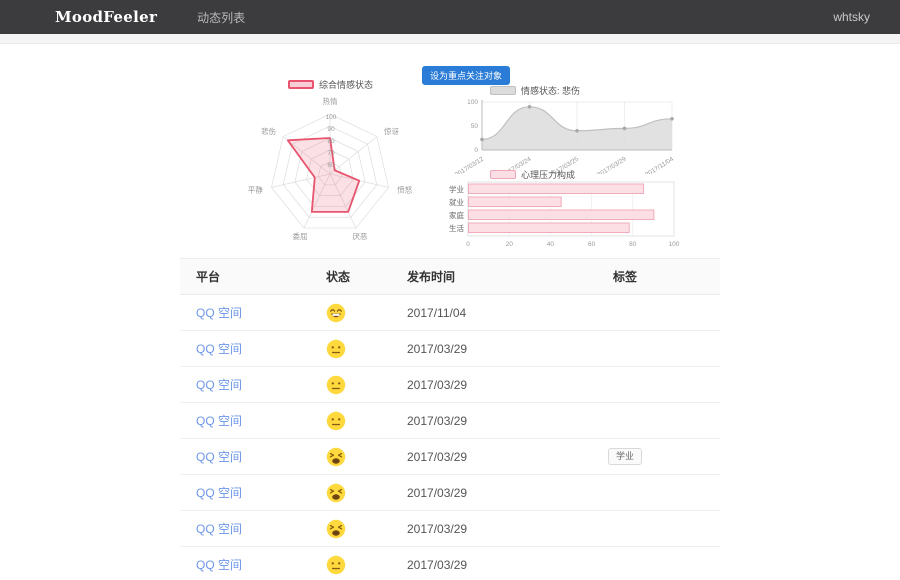 This screenshot has height=580, width=900. What do you see at coordinates (450, 17) in the screenshot?
I see `top-navbar: MoodFeeler 动态列表 whtsky` at bounding box center [450, 17].